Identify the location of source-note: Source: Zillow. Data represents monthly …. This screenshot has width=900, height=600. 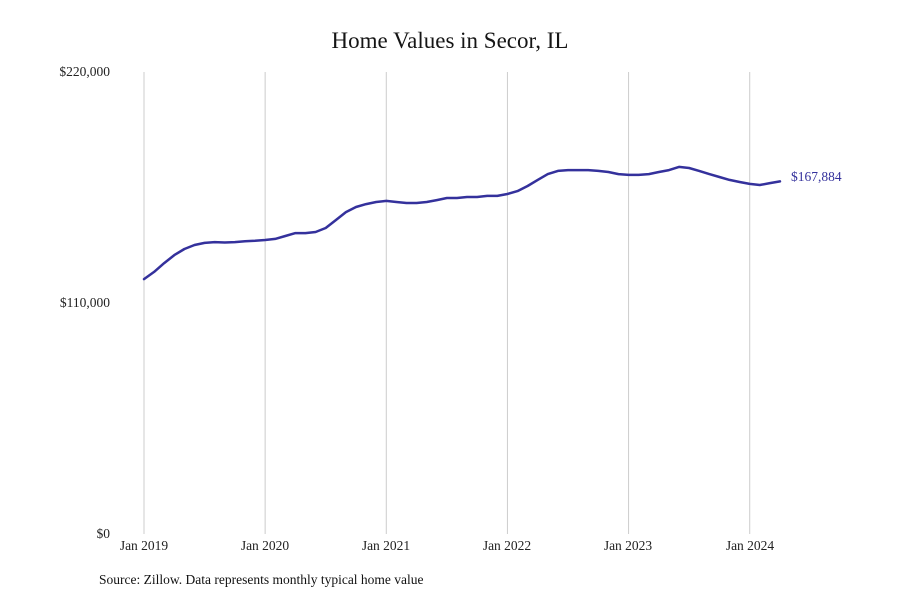
(261, 579).